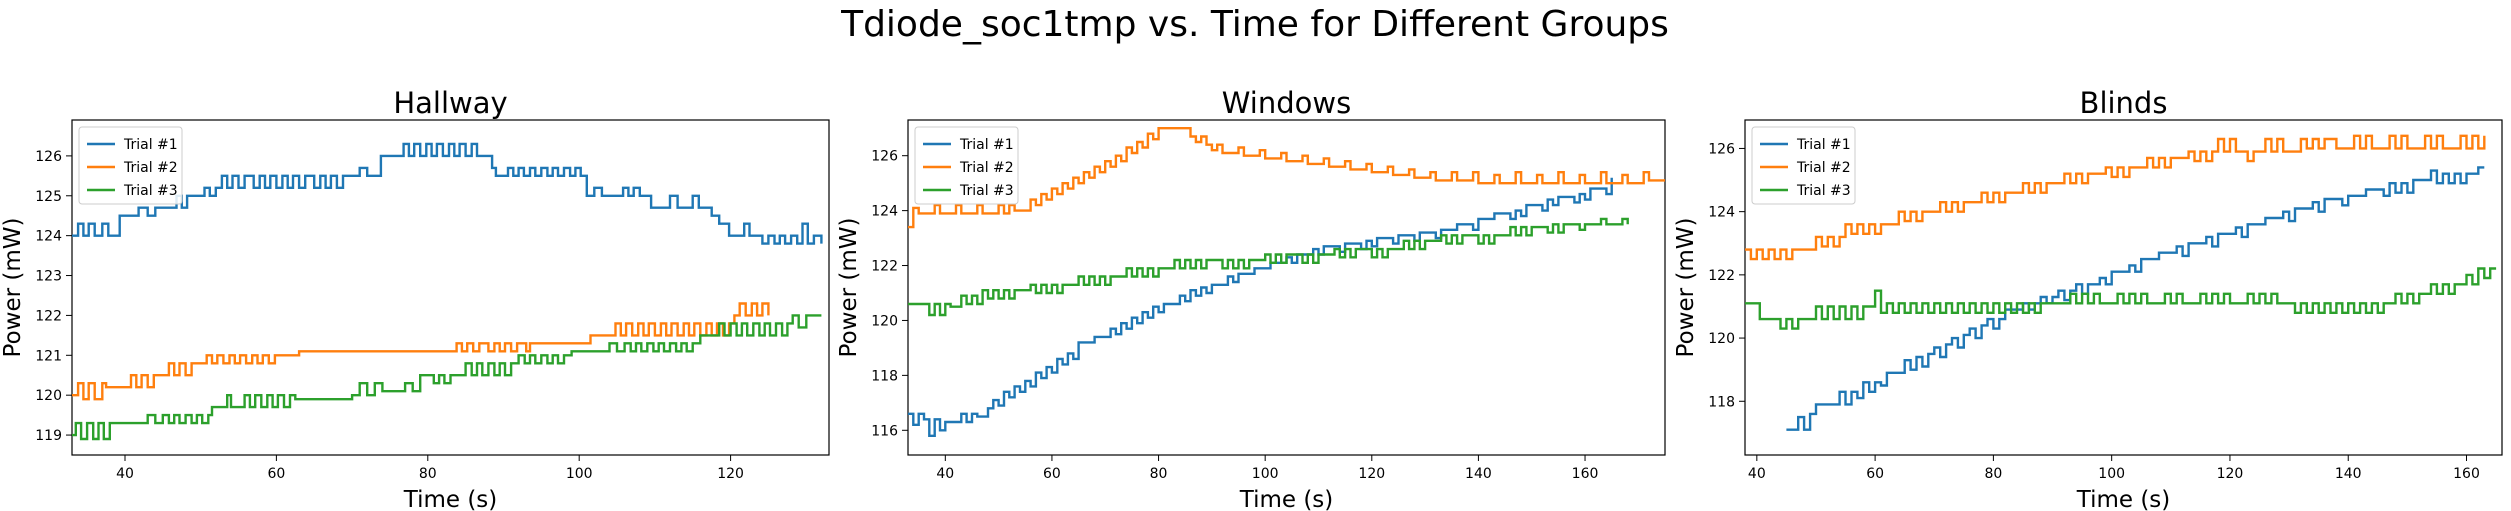 This screenshot has width=2511, height=511. I want to click on y-tick-label: 125, so click(48, 197).